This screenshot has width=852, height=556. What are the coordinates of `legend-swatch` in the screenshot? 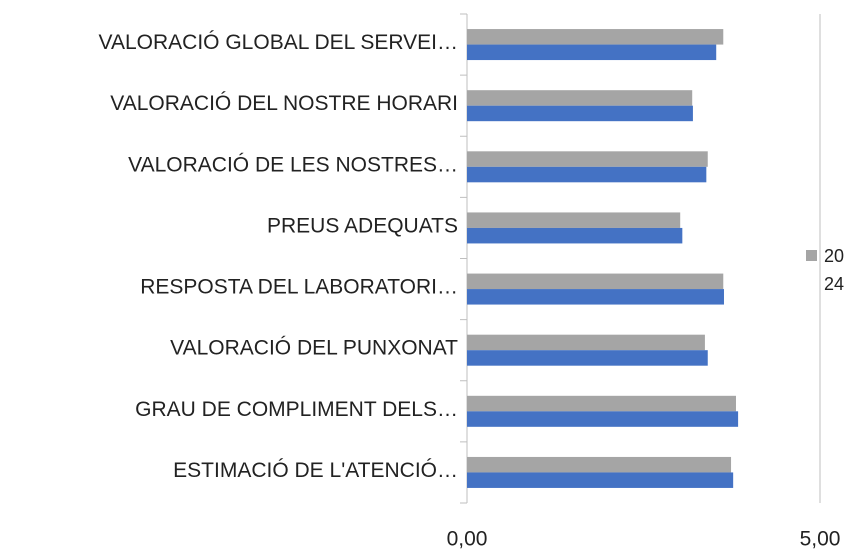 It's located at (811, 255).